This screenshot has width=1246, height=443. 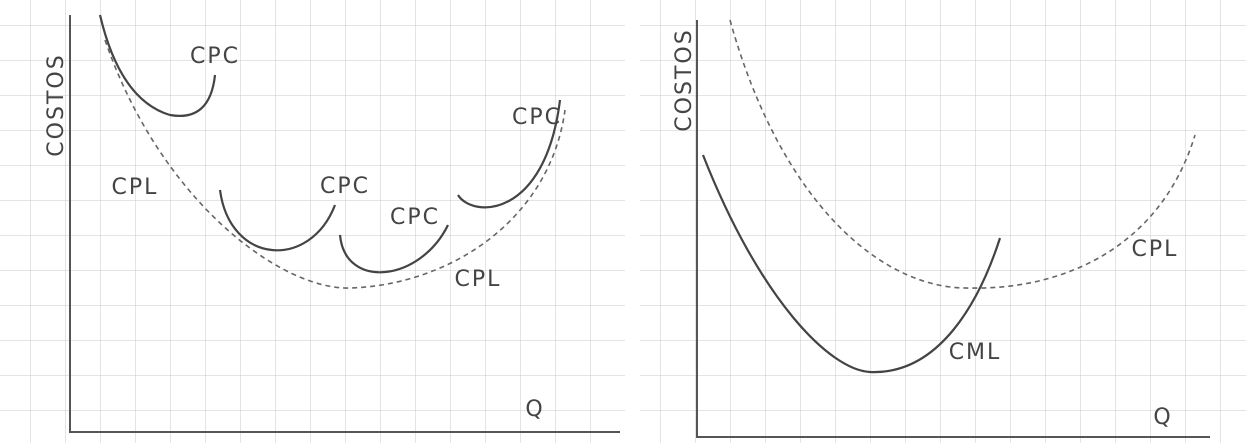 I want to click on cml-curve, so click(x=851, y=264).